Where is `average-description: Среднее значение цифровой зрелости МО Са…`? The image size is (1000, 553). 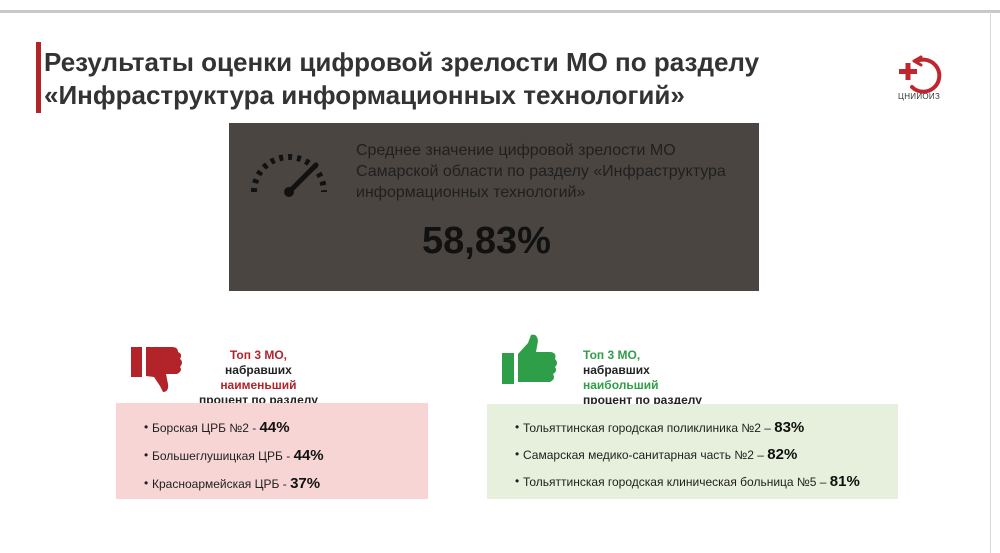 average-description: Среднее значение цифровой зрелости МО Са… is located at coordinates (551, 171).